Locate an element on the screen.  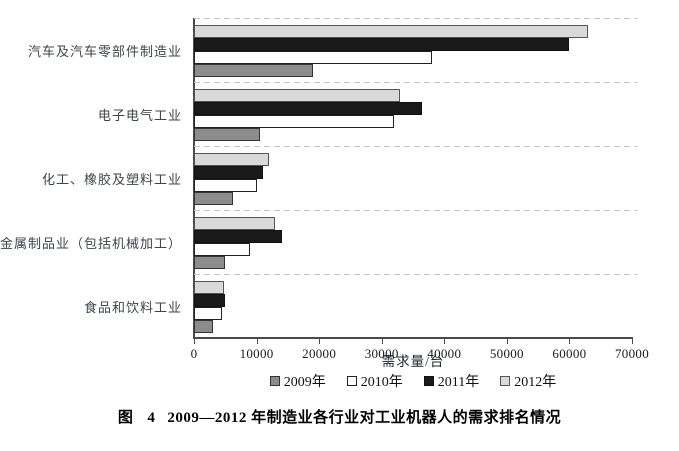
x-axis-tick-label: 30000 is located at coordinates (381, 353).